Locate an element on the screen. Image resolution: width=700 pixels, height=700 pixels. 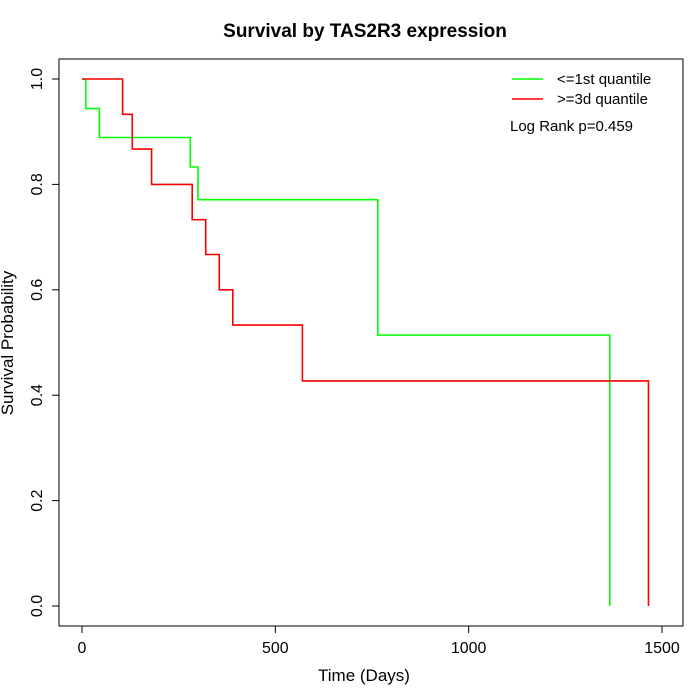
y-tick-label: 0.6 is located at coordinates (37, 290).